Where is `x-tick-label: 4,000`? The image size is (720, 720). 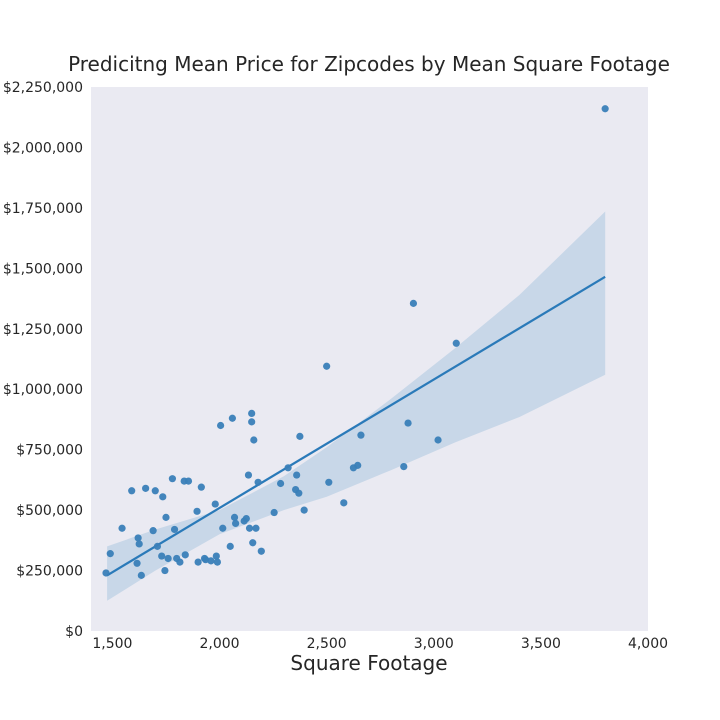
x-tick-label: 4,000 is located at coordinates (648, 644).